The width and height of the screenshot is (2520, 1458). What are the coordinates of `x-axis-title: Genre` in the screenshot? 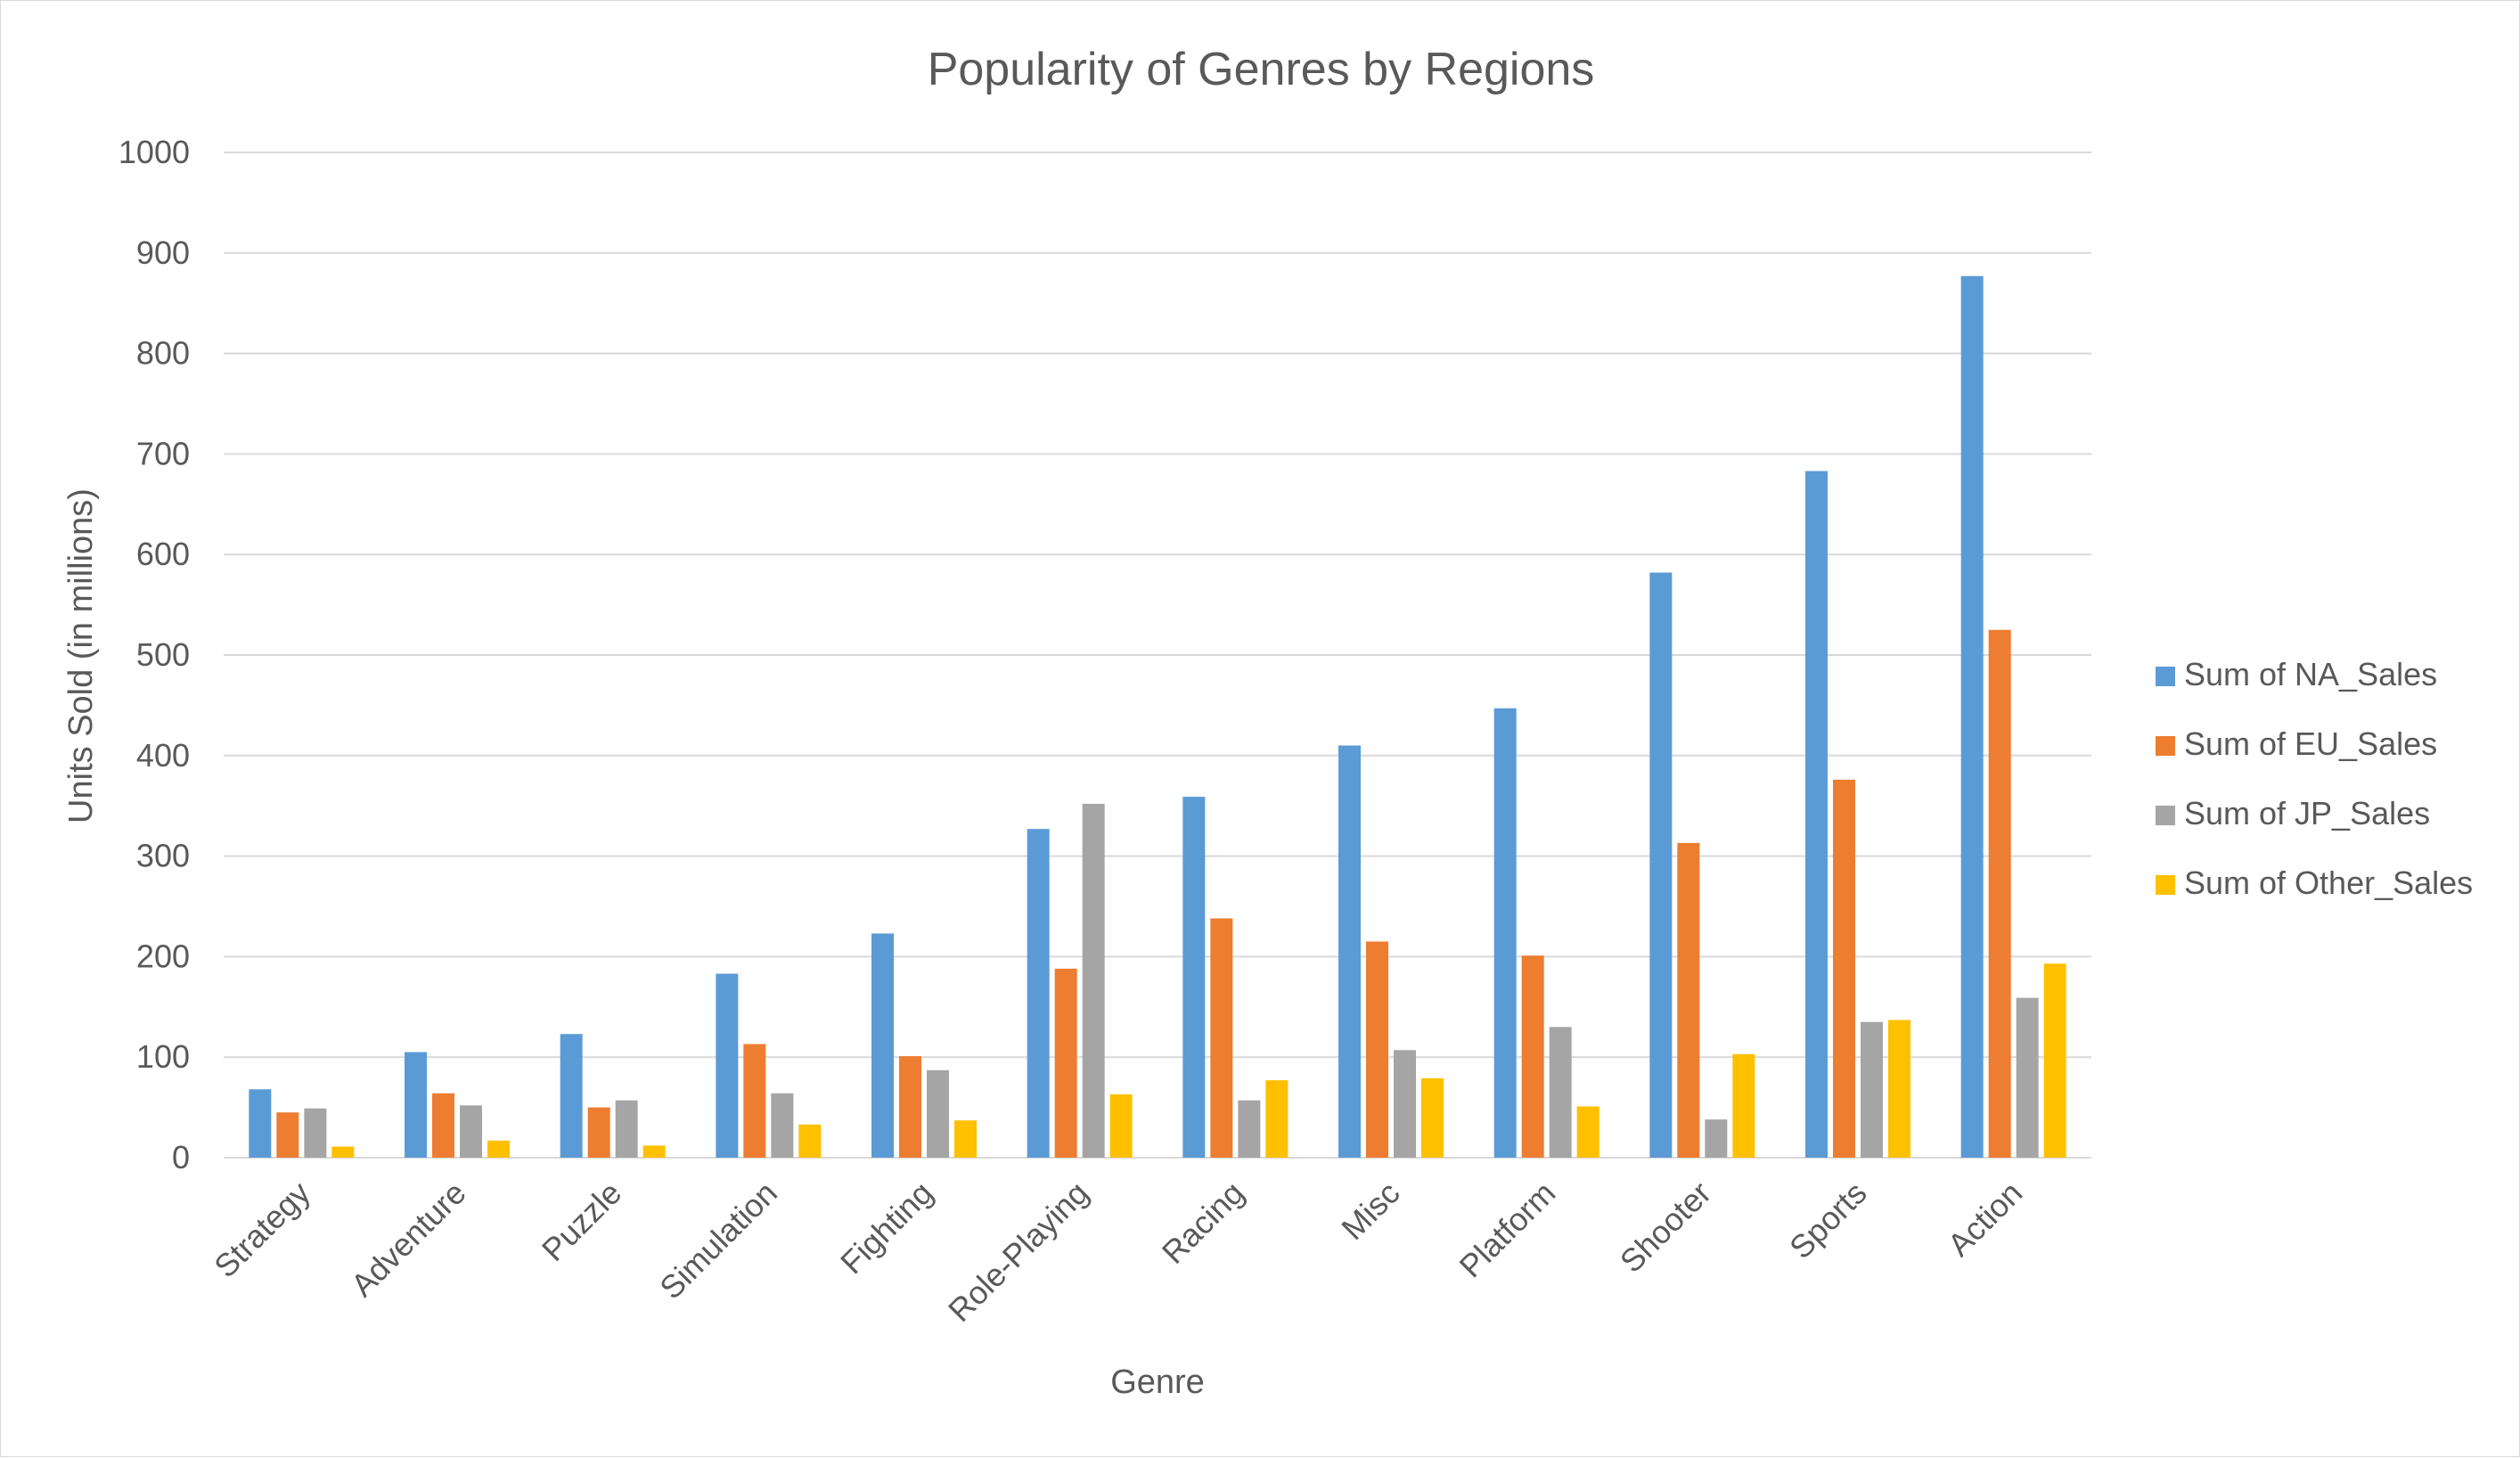 It's located at (1157, 1382).